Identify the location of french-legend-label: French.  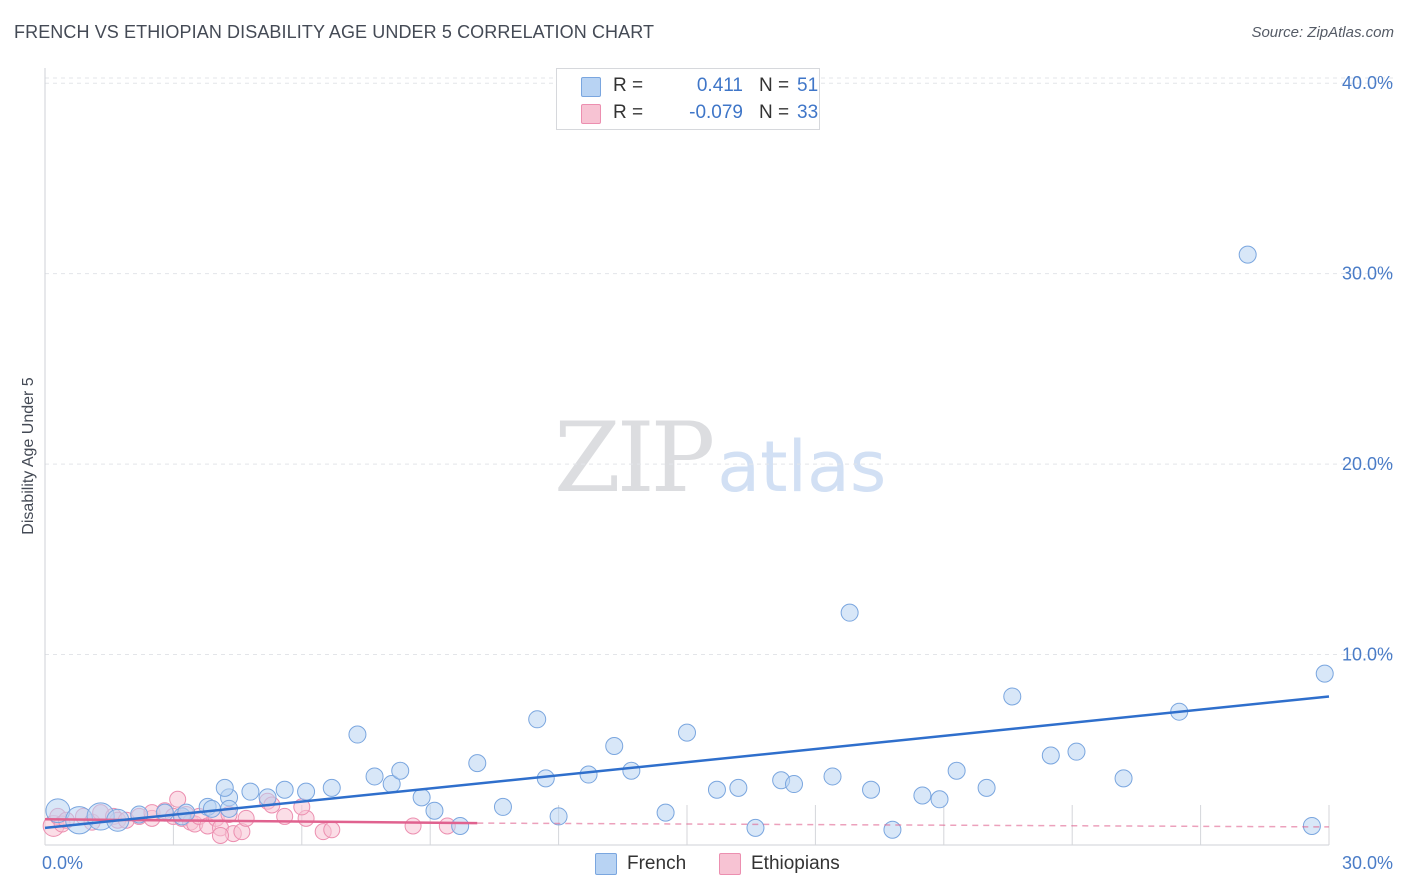
(657, 863).